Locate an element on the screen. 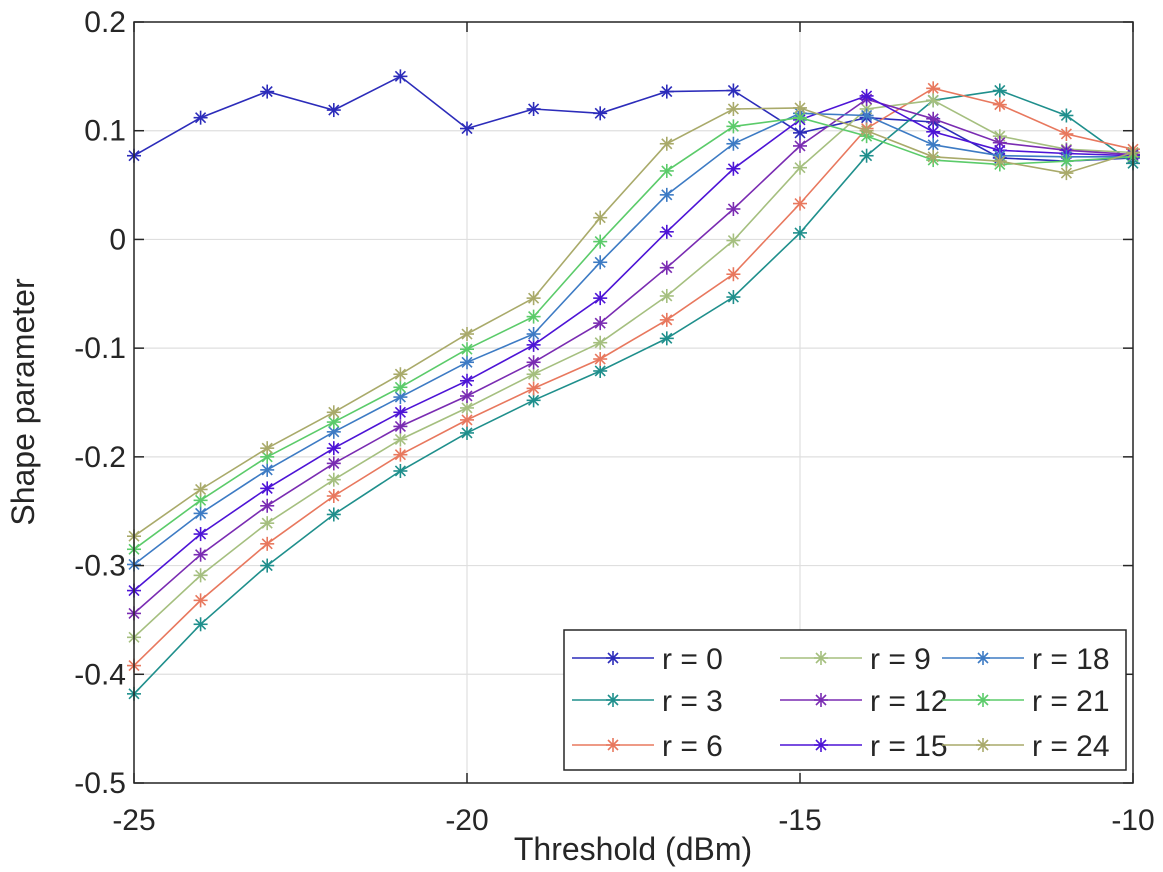  x-tick-label: -25 is located at coordinates (133, 820).